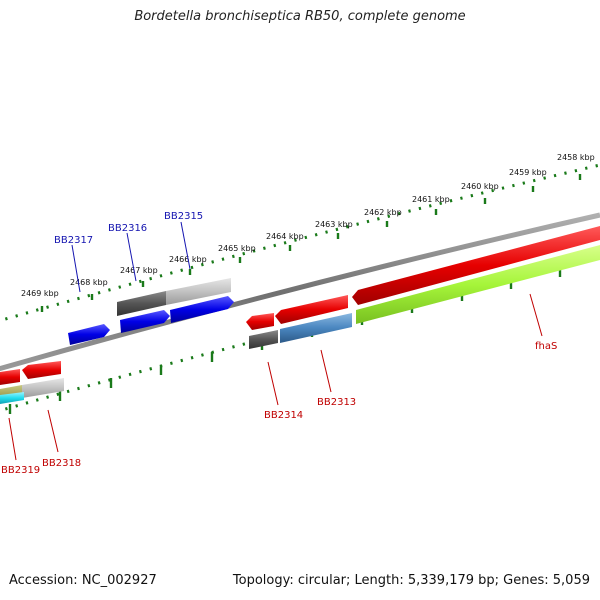 Image resolution: width=600 pixels, height=600 pixels. What do you see at coordinates (73, 240) in the screenshot?
I see `gene-label-bb2317: BB2317` at bounding box center [73, 240].